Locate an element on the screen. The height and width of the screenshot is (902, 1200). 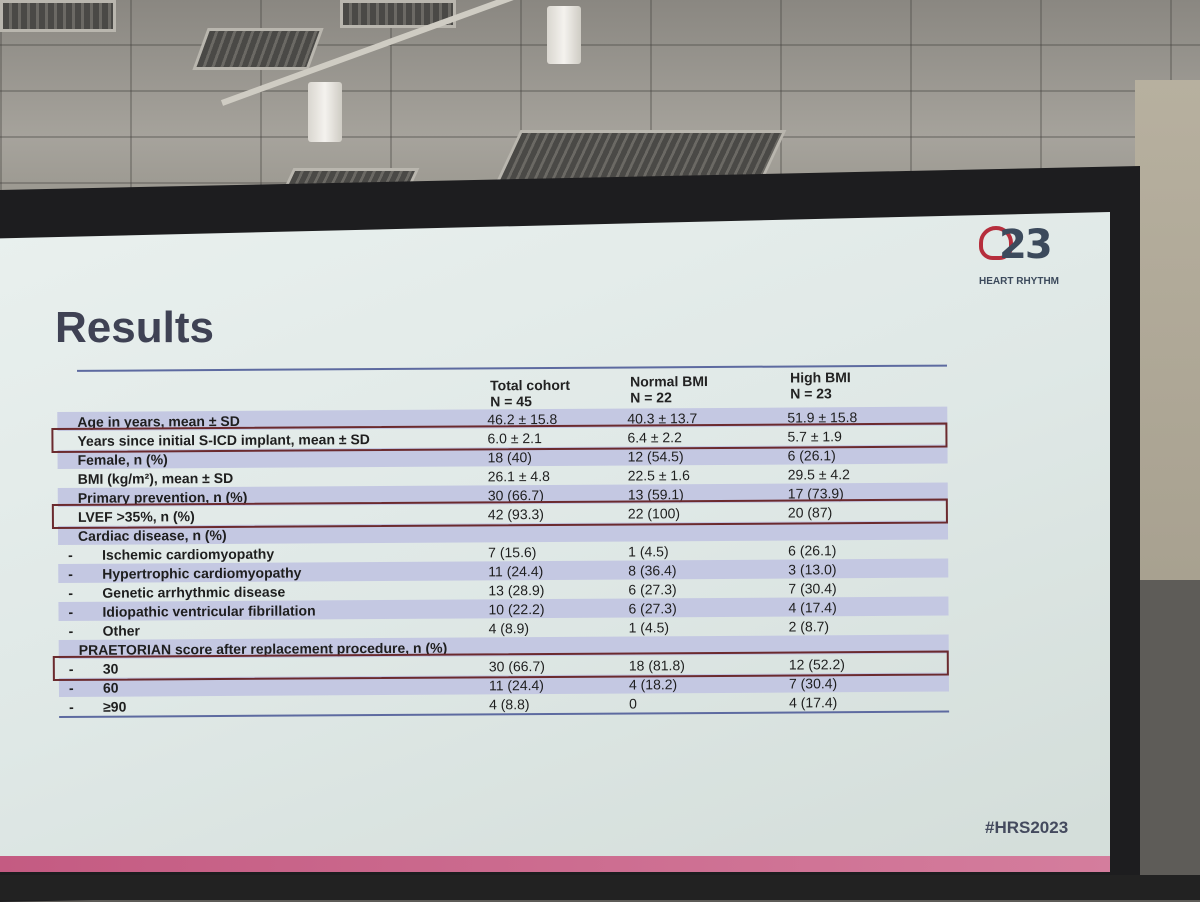
row-label: - Hypertrophic cardiomyopathy is located at coordinates (268, 572).